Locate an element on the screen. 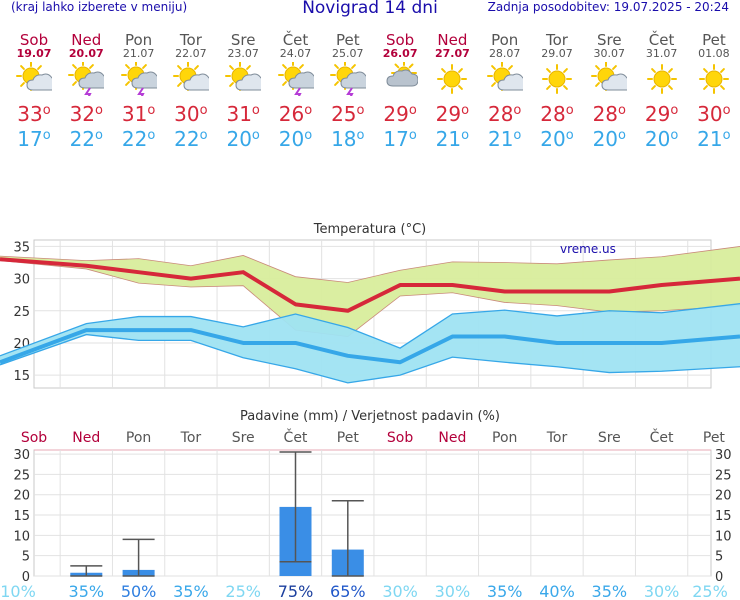 The height and width of the screenshot is (600, 740). precip-probability: 40% is located at coordinates (557, 591).